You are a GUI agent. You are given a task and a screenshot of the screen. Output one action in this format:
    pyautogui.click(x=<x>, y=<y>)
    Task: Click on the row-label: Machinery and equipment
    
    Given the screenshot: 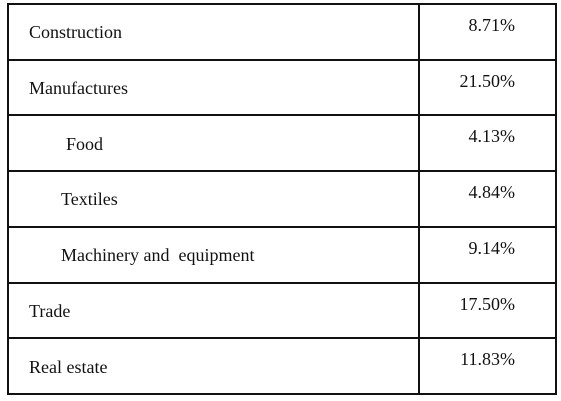 What is the action you would take?
    pyautogui.click(x=213, y=254)
    